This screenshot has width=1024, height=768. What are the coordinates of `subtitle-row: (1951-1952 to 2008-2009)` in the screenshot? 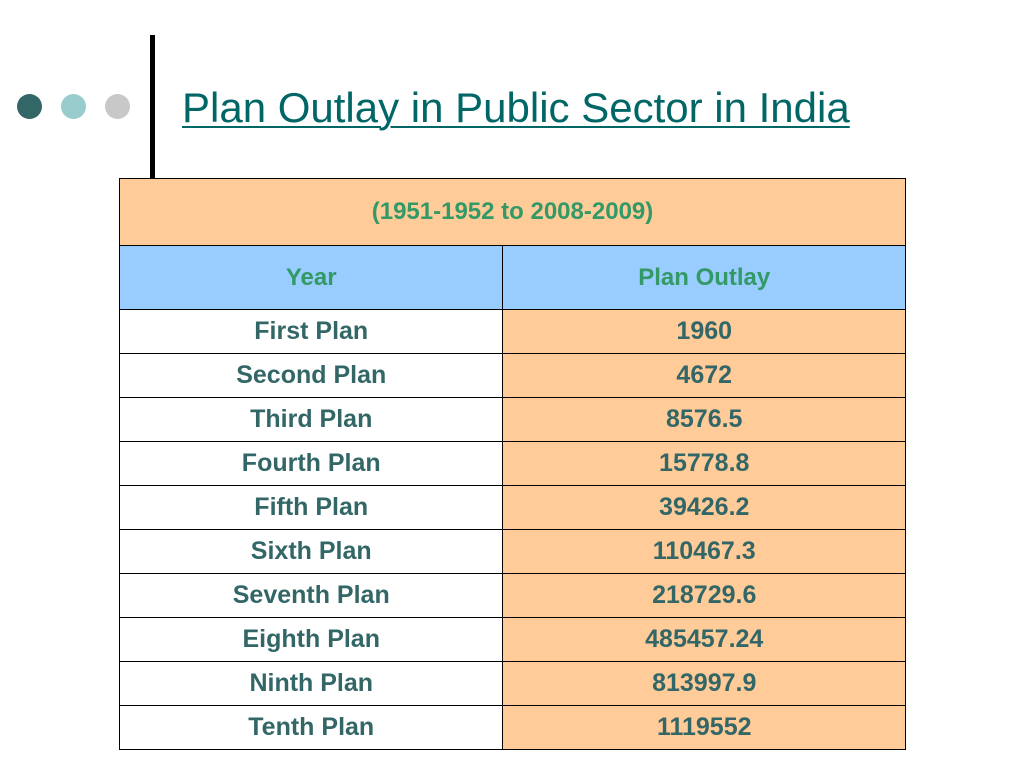 It's located at (512, 212).